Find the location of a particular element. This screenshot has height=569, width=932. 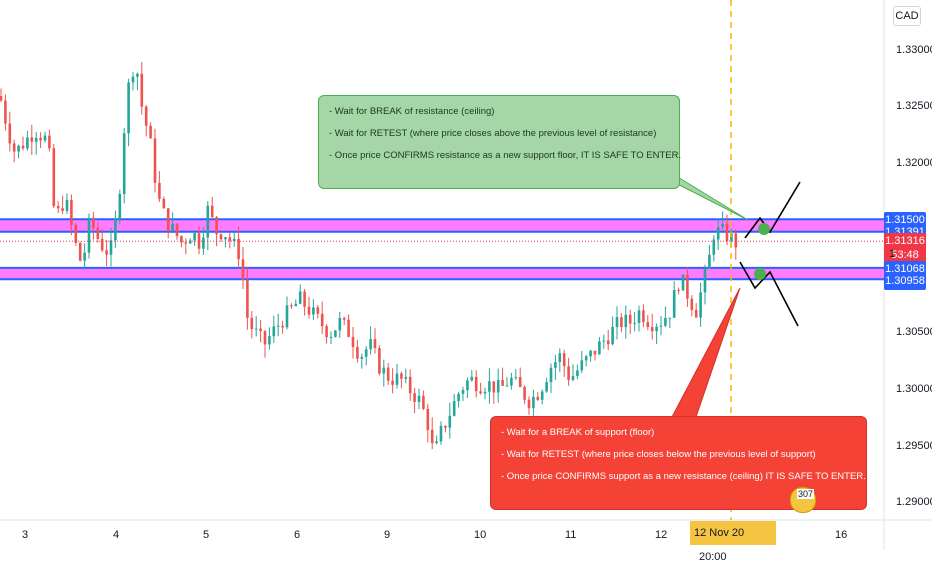

price-tick-label: 1.30500 is located at coordinates (914, 332).